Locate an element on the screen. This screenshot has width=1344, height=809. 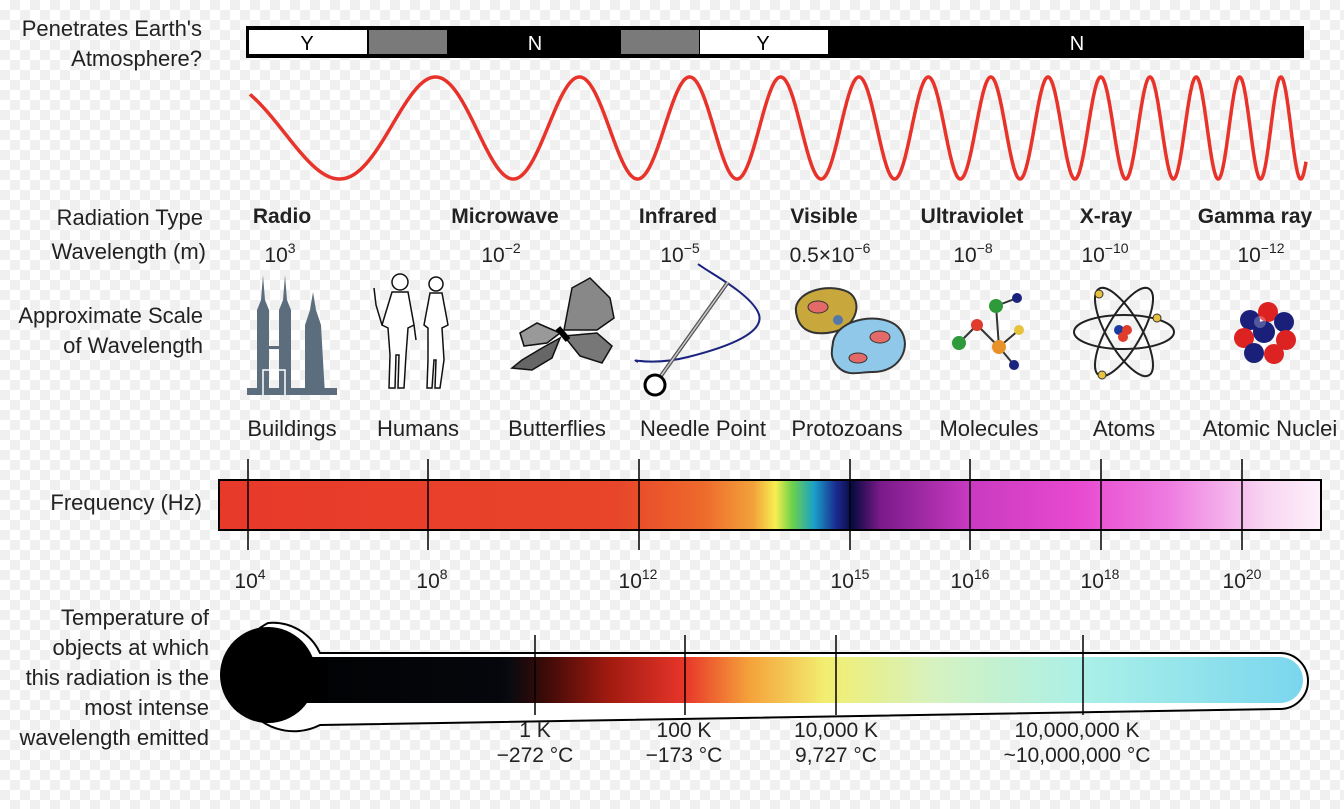
buildings-icon is located at coordinates (292, 335).